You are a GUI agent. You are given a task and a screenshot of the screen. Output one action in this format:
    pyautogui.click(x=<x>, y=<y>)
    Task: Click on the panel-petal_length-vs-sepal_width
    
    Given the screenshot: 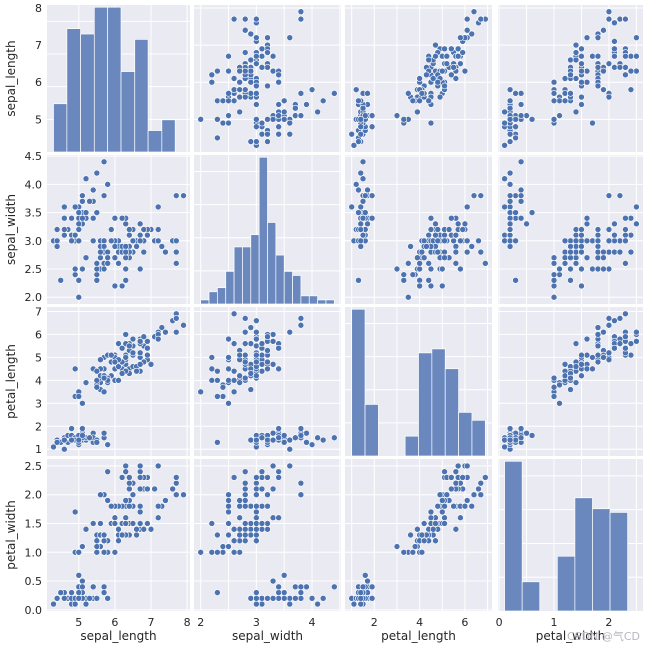 What is the action you would take?
    pyautogui.click(x=267, y=381)
    